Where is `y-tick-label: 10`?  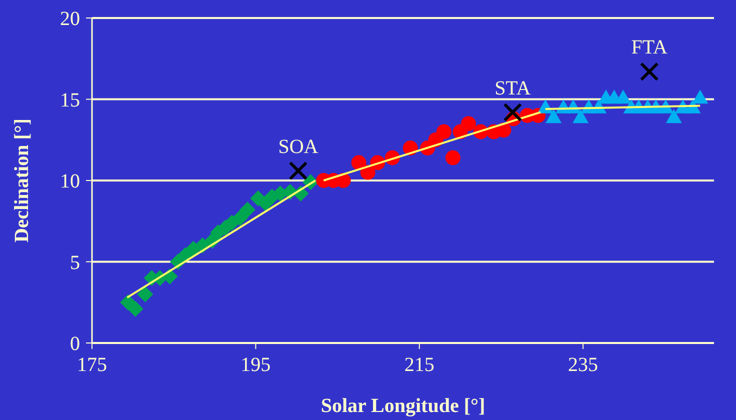 y-tick-label: 10 is located at coordinates (70, 181).